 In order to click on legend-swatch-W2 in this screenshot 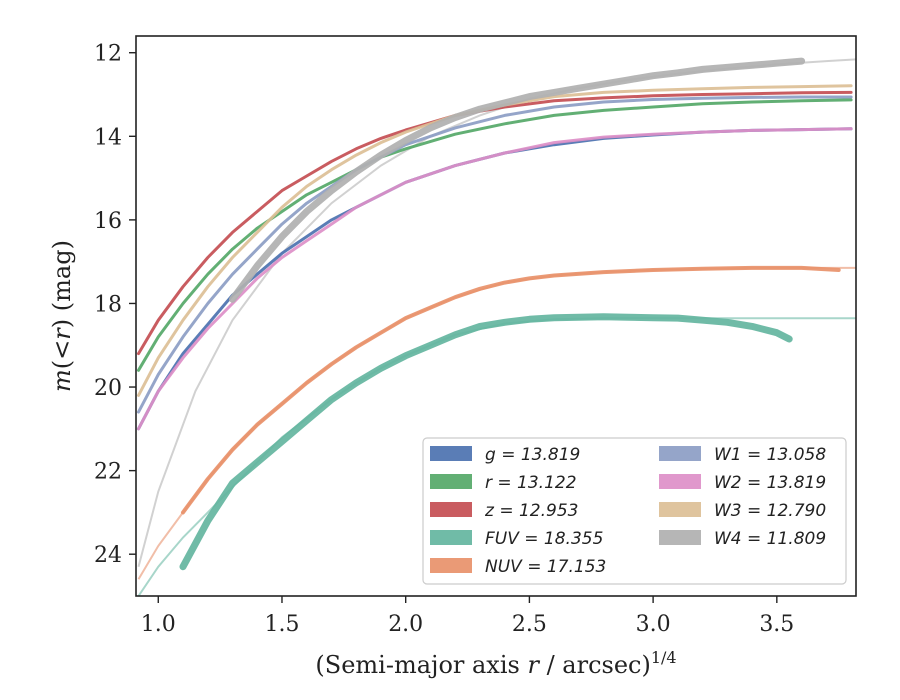, I will do `click(680, 481)`.